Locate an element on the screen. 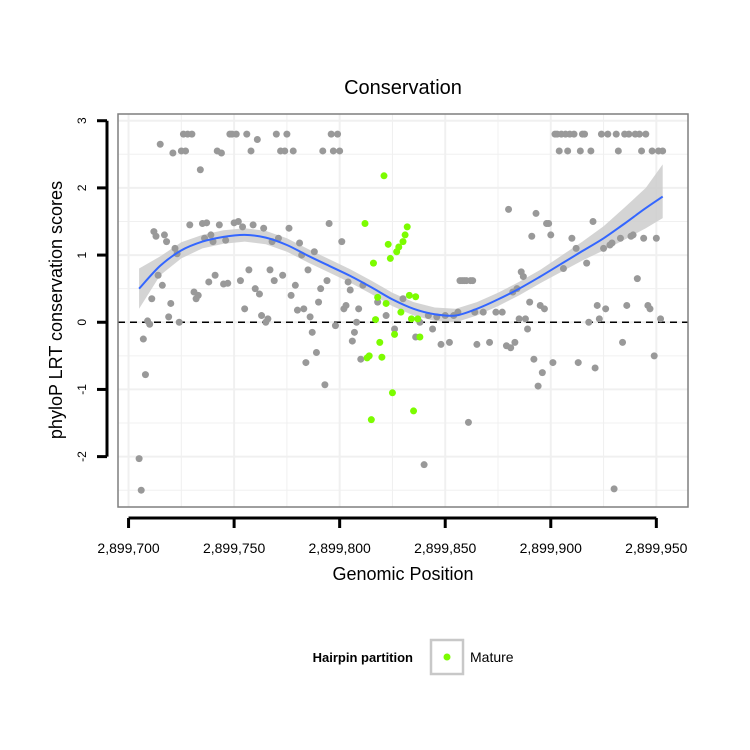 This screenshot has width=750, height=750. legend-title: Hairpin partition is located at coordinates (363, 657).